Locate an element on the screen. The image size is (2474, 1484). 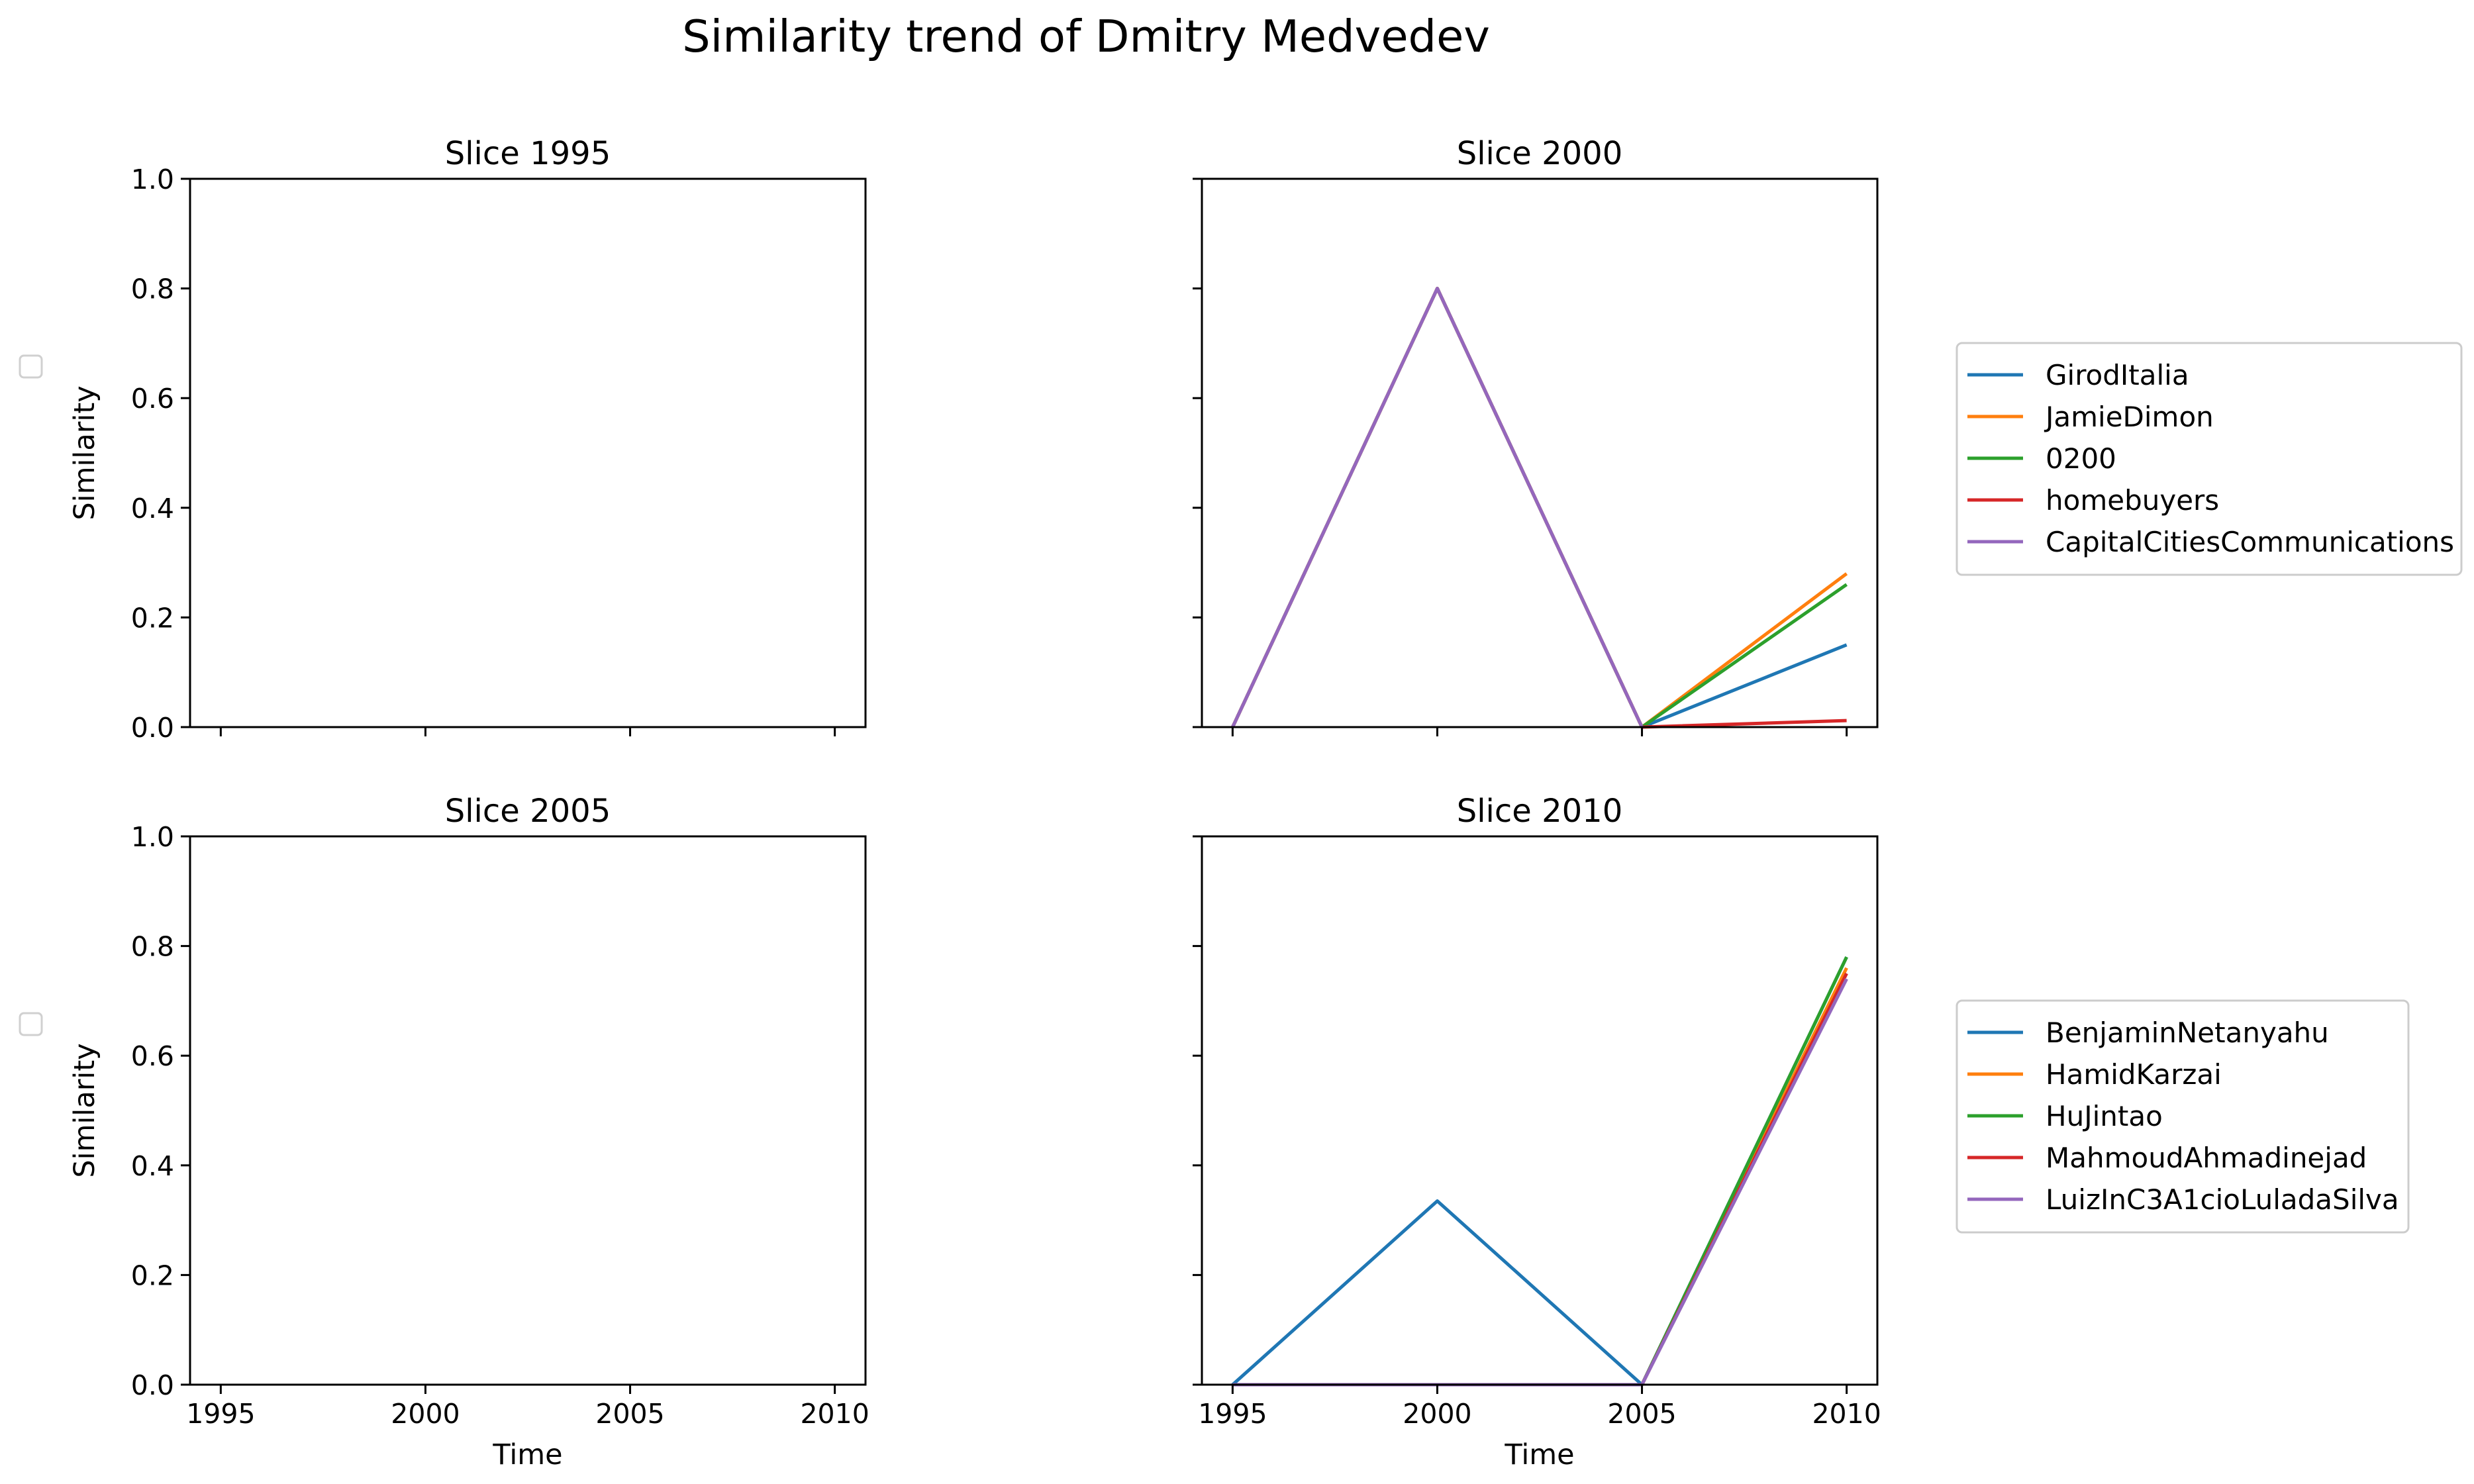
series-group is located at coordinates (1539, 508).